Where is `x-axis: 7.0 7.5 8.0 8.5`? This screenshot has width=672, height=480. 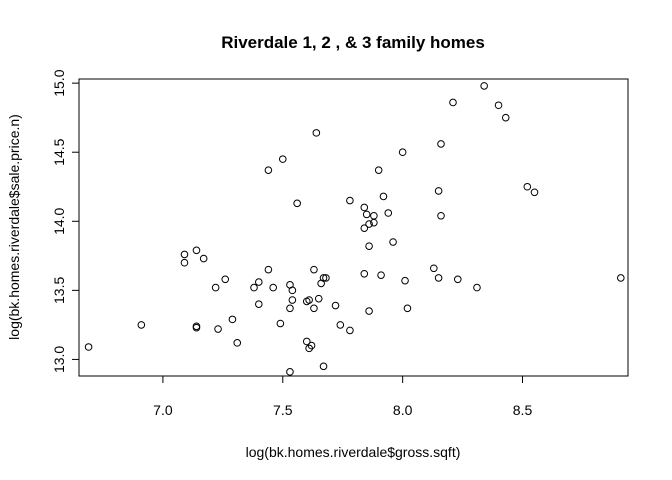 x-axis: 7.0 7.5 8.0 8.5 is located at coordinates (343, 396).